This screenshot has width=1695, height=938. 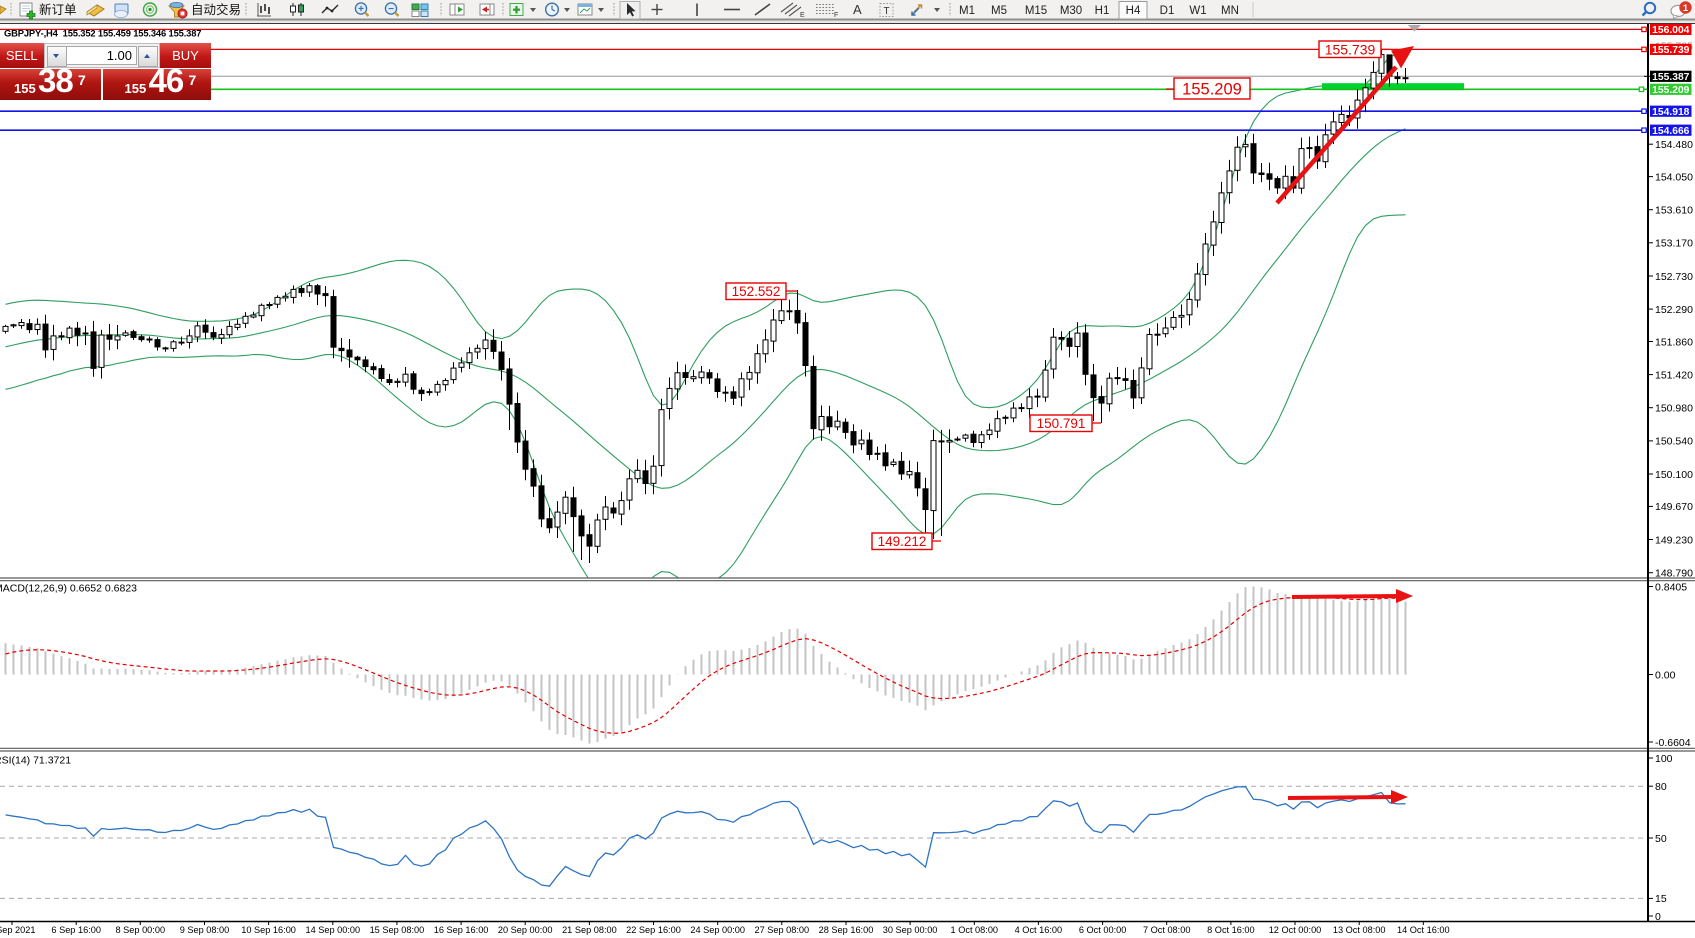 I want to click on svg-text: T, so click(x=886, y=11).